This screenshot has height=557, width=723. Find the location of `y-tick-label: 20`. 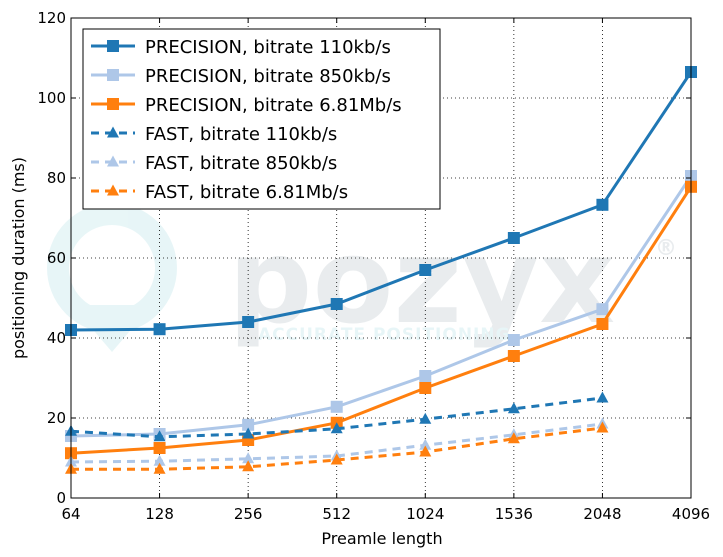

y-tick-label: 20 is located at coordinates (56, 418).